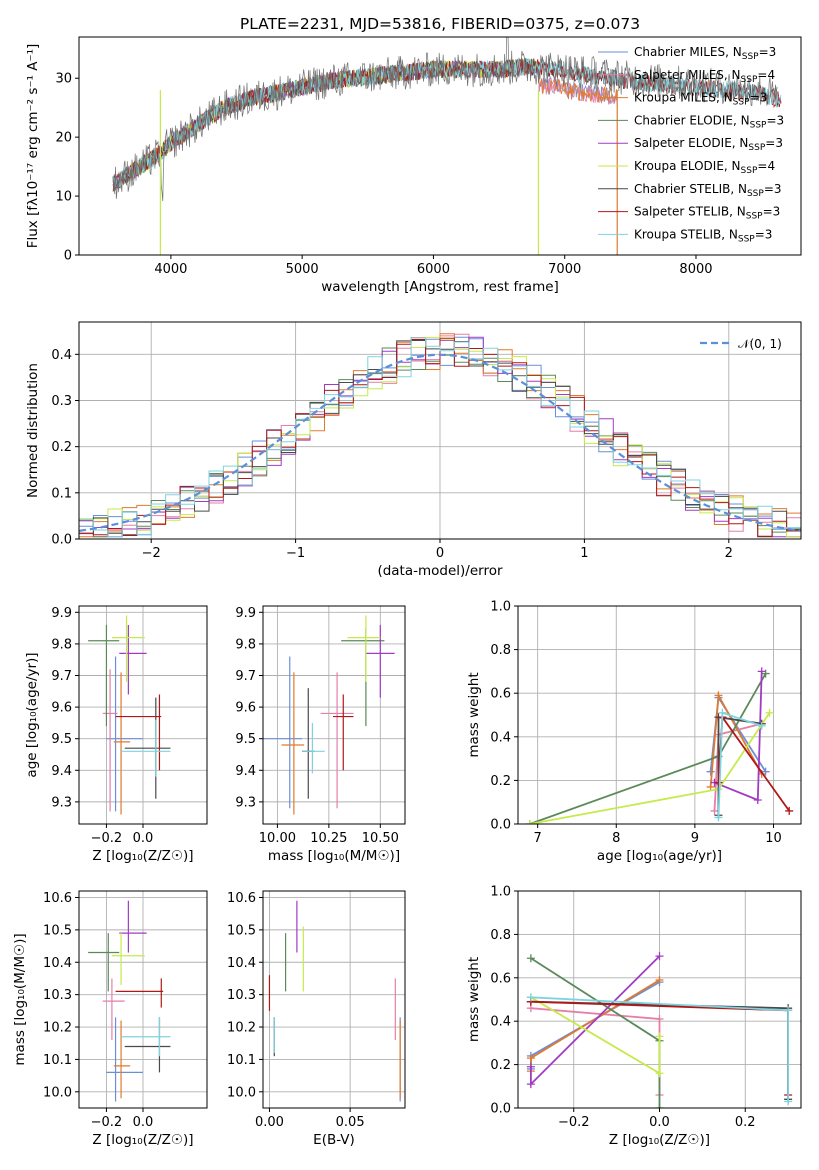 This screenshot has height=1170, width=819. Describe the element at coordinates (500, 978) in the screenshot. I see `y-tick-label: 0.6` at that location.